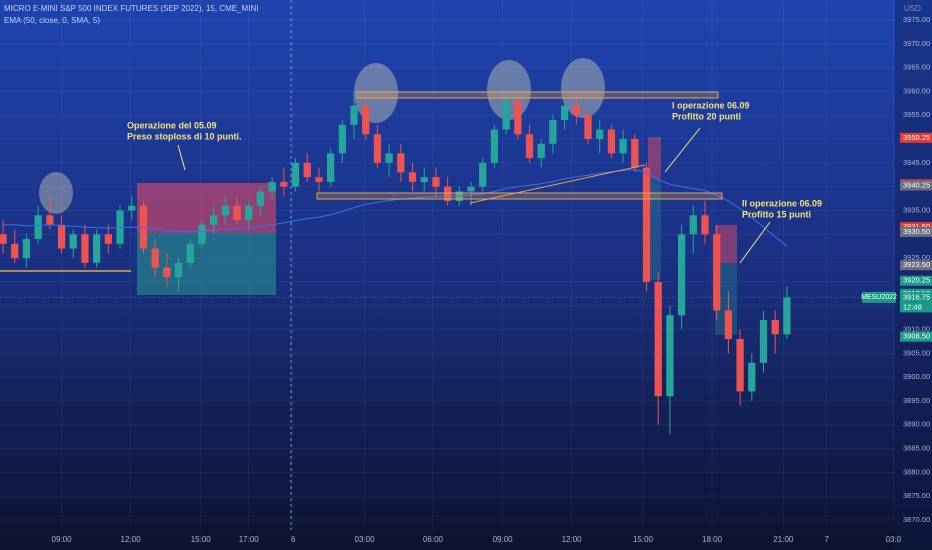 The height and width of the screenshot is (550, 932). Describe the element at coordinates (916, 114) in the screenshot. I see `y-tick-label: 3955.00` at that location.